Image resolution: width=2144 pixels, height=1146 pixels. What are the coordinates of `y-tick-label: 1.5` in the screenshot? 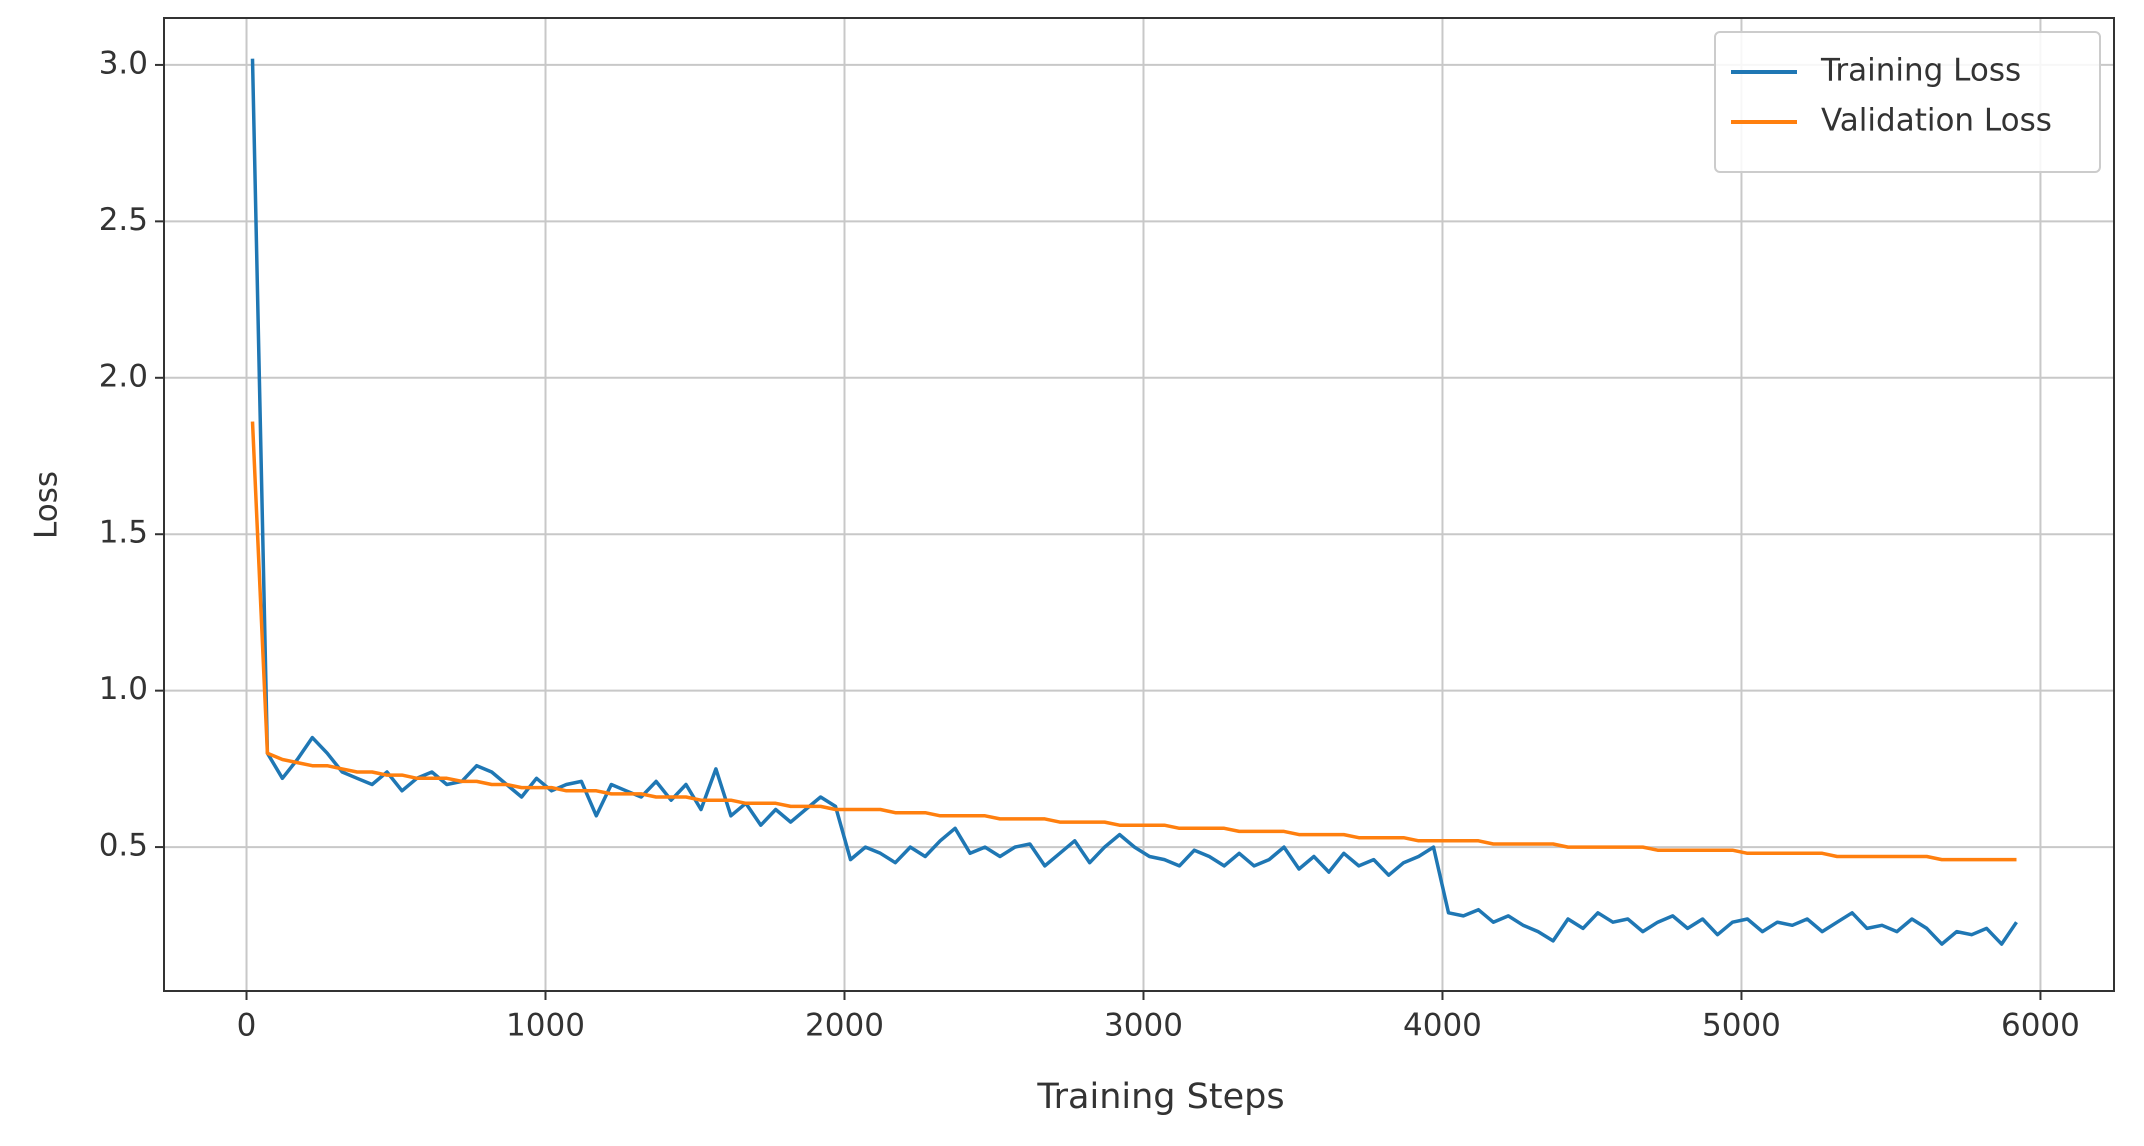 It's located at (123, 533).